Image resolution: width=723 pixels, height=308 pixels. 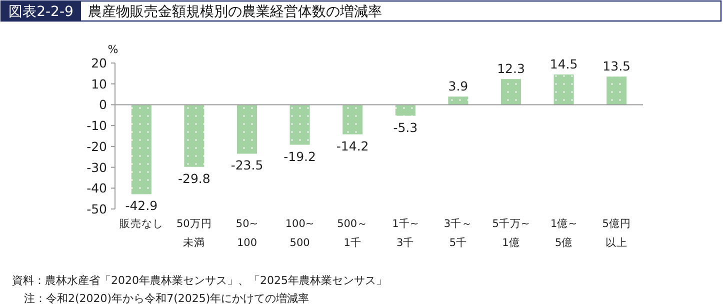 What do you see at coordinates (564, 233) in the screenshot?
I see `x-tick-label: 1億~5億` at bounding box center [564, 233].